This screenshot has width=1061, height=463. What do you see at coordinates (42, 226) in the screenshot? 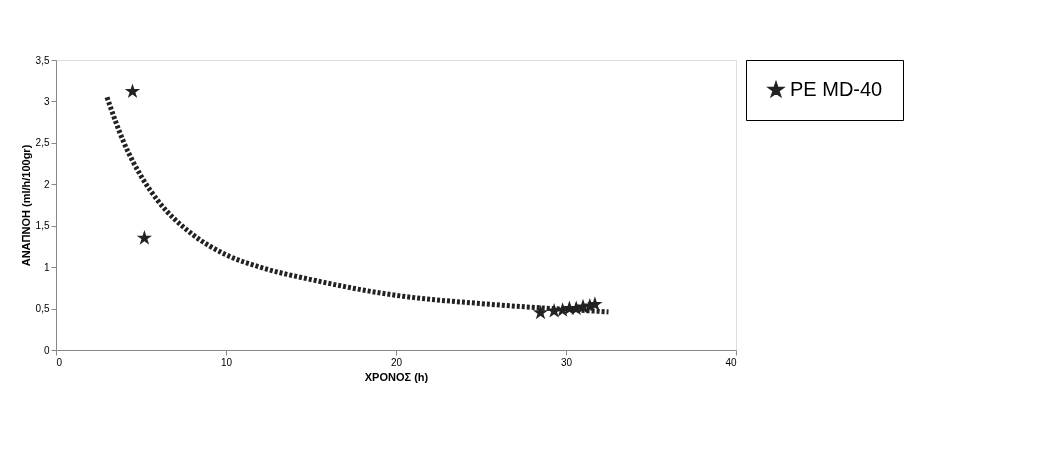
I see `y-tick-label: 1,5` at bounding box center [42, 226].